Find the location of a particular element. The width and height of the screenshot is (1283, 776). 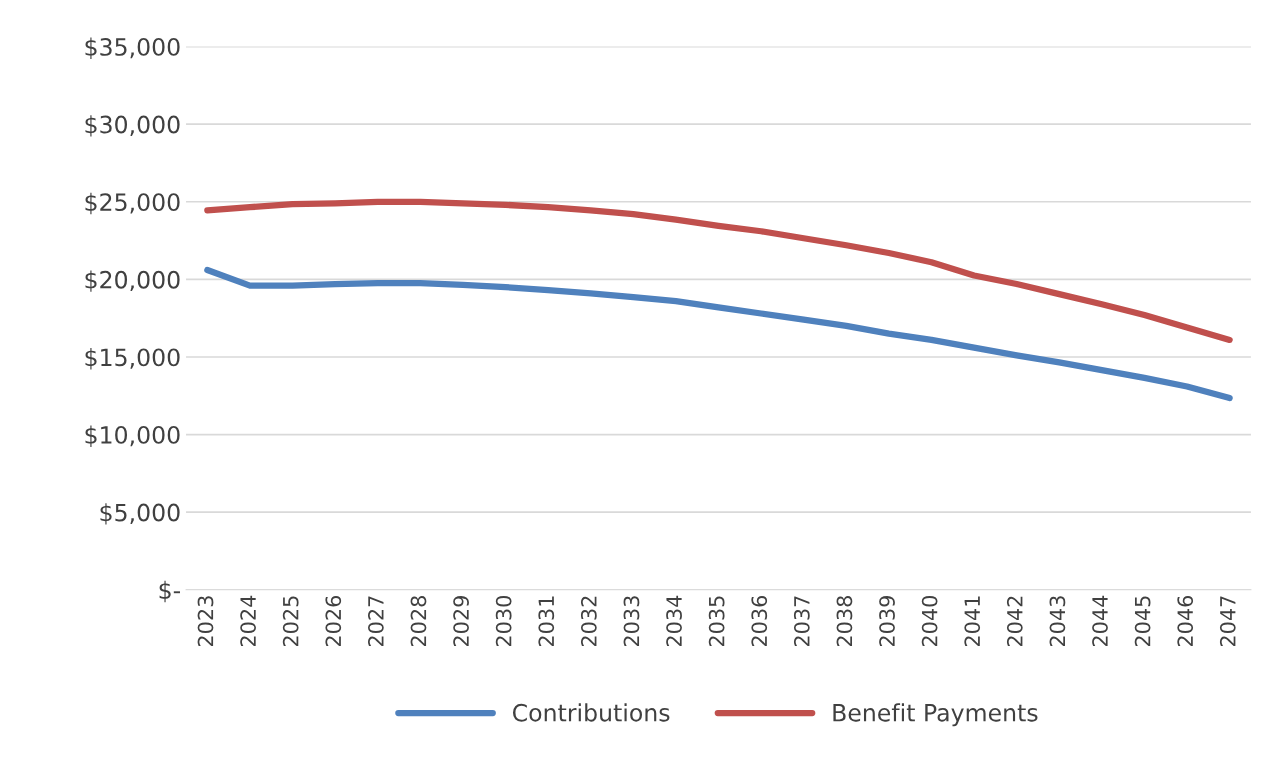

x-tick-label: 2044 is located at coordinates (1100, 621).